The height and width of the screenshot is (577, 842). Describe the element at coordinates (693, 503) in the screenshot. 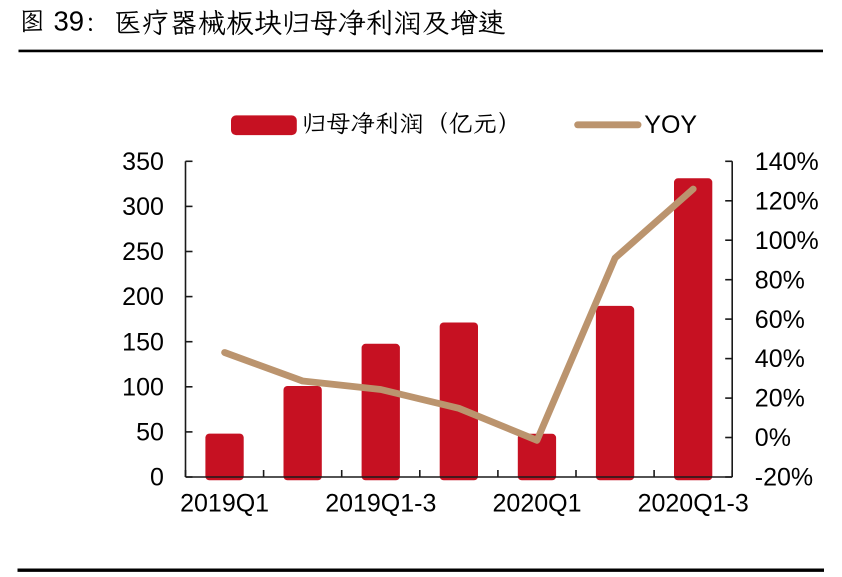

I see `svg-text: 2020Q1-3` at that location.